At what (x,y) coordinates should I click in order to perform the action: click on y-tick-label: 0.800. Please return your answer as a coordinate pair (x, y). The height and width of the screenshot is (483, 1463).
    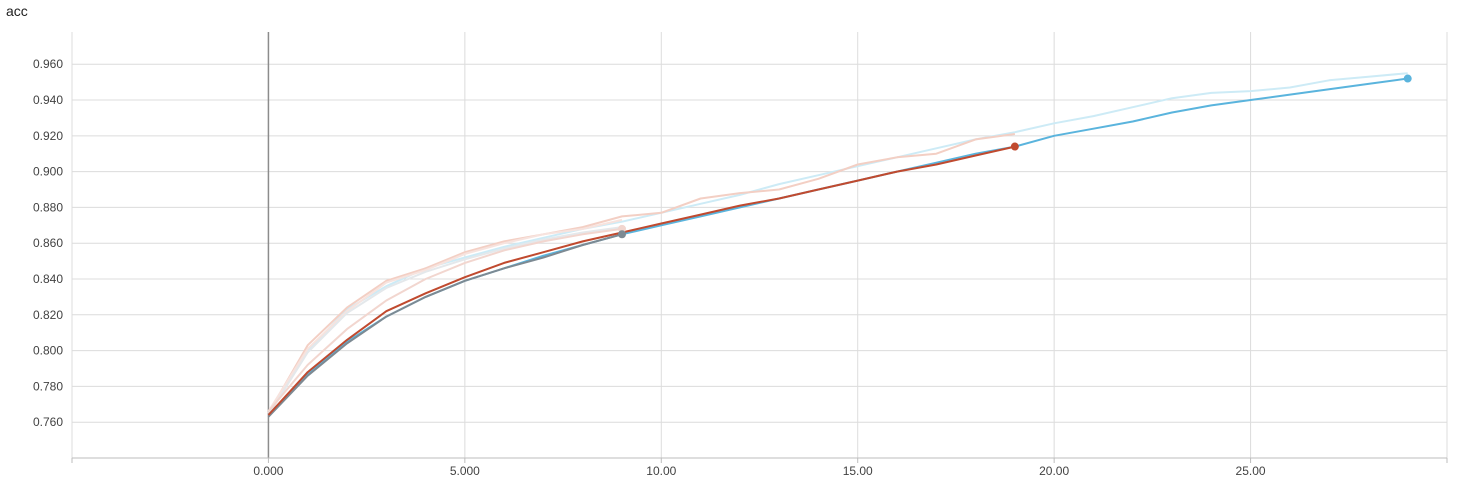
    Looking at the image, I should click on (48, 351).